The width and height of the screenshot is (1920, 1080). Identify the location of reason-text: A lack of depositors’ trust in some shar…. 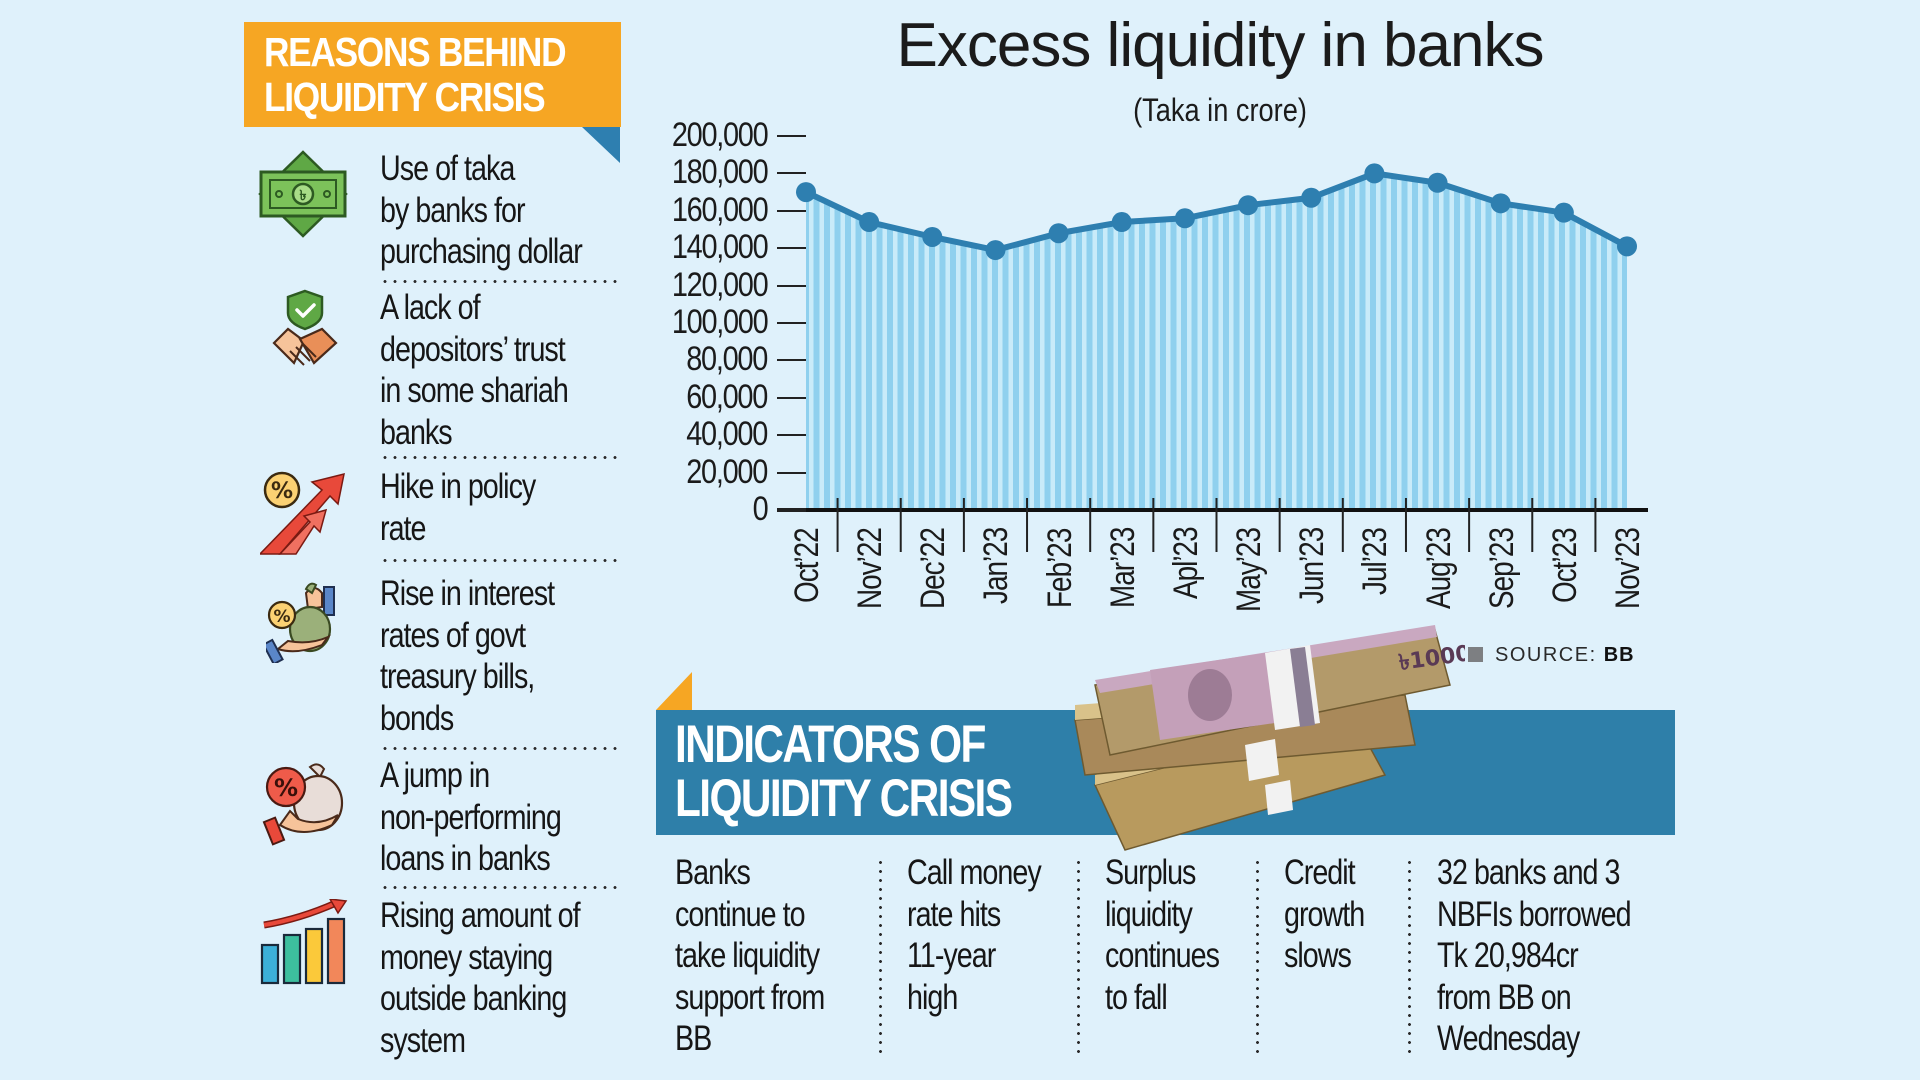
(486, 370).